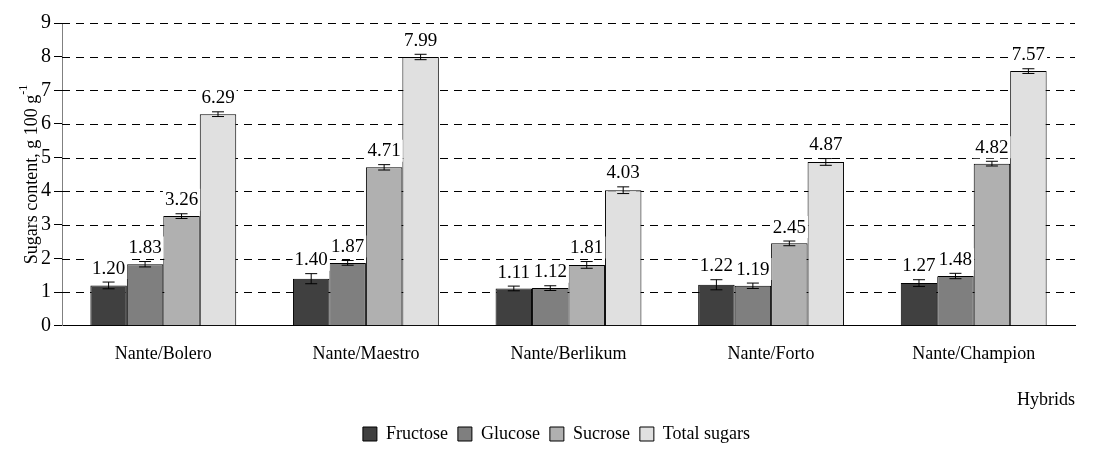  Describe the element at coordinates (46, 88) in the screenshot. I see `y-tick-label: 7` at that location.